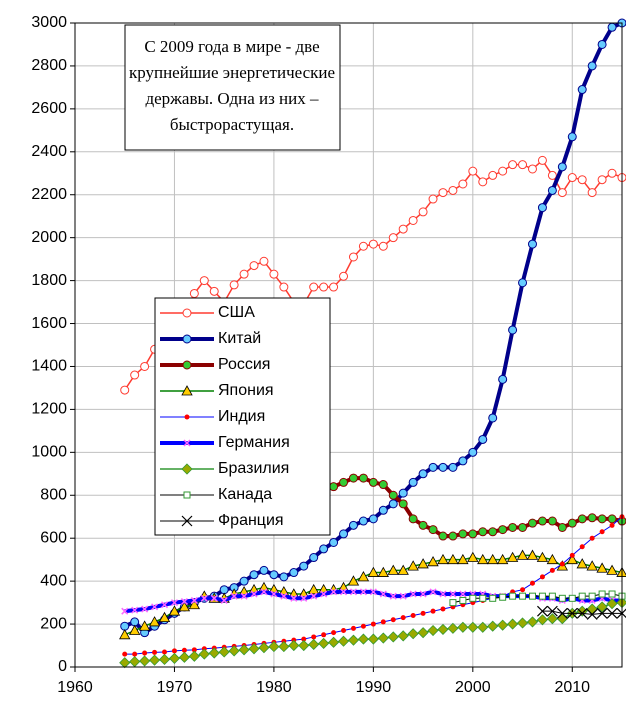  Describe the element at coordinates (246, 390) in the screenshot. I see `legend-label: Япония` at that location.